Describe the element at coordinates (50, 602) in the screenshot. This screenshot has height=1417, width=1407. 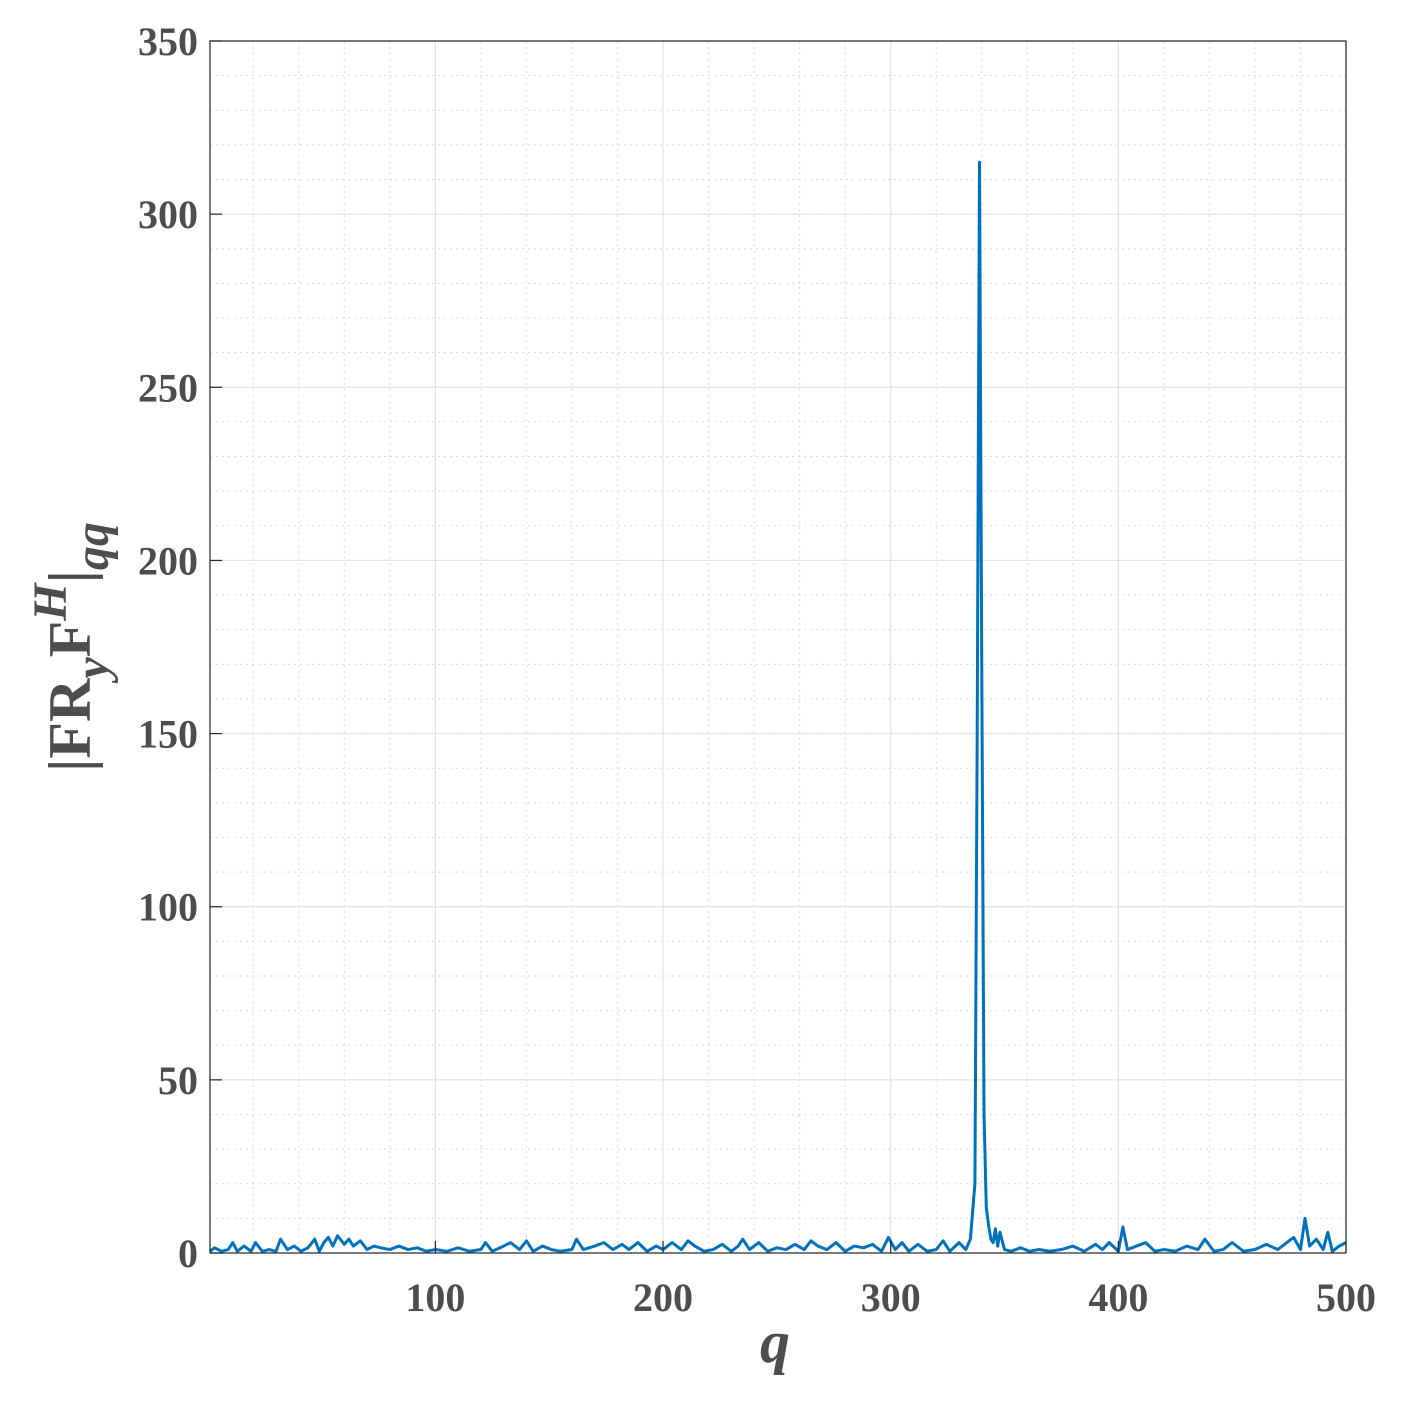
I see `y-label-part: H` at that location.